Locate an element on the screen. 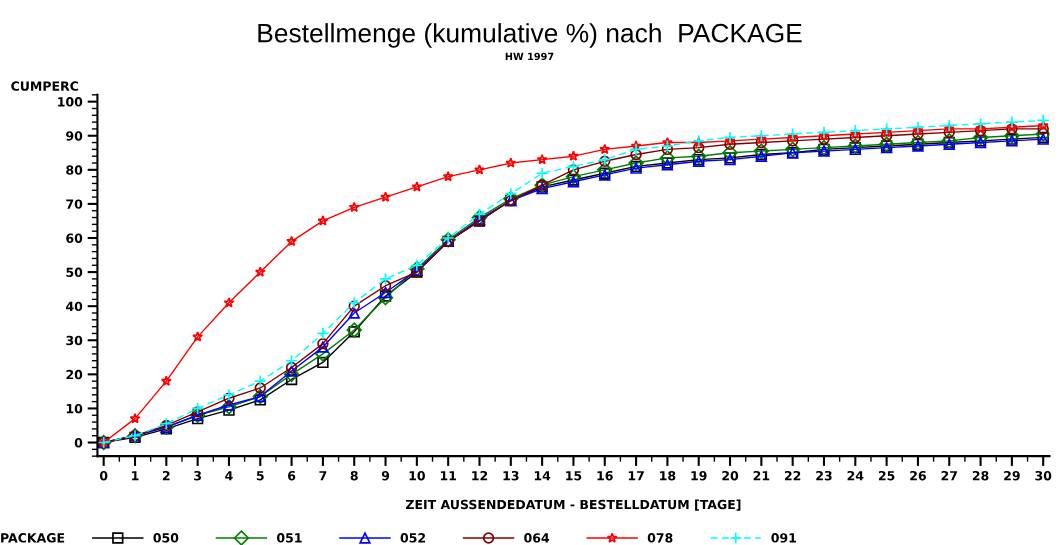 This screenshot has width=1059, height=545. legend-label: 078 is located at coordinates (660, 538).